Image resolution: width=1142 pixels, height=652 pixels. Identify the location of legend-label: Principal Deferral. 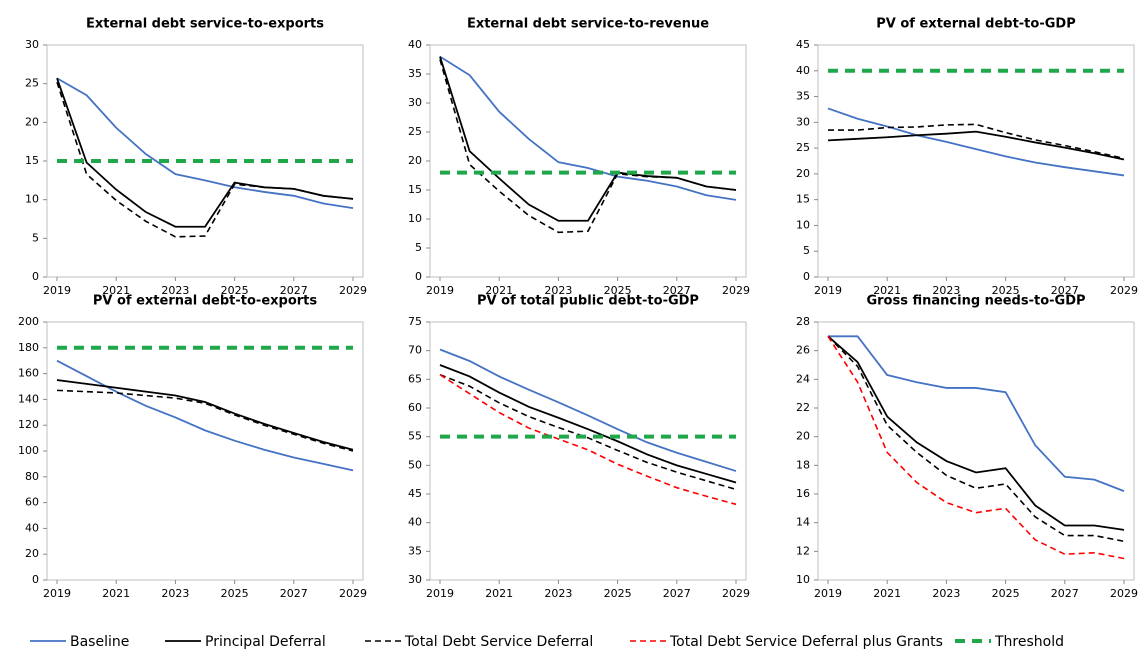
(265, 642).